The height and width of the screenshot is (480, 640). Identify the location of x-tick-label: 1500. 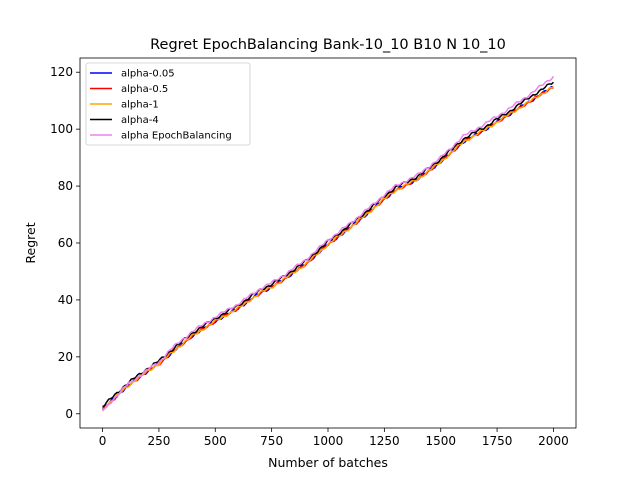
(440, 441).